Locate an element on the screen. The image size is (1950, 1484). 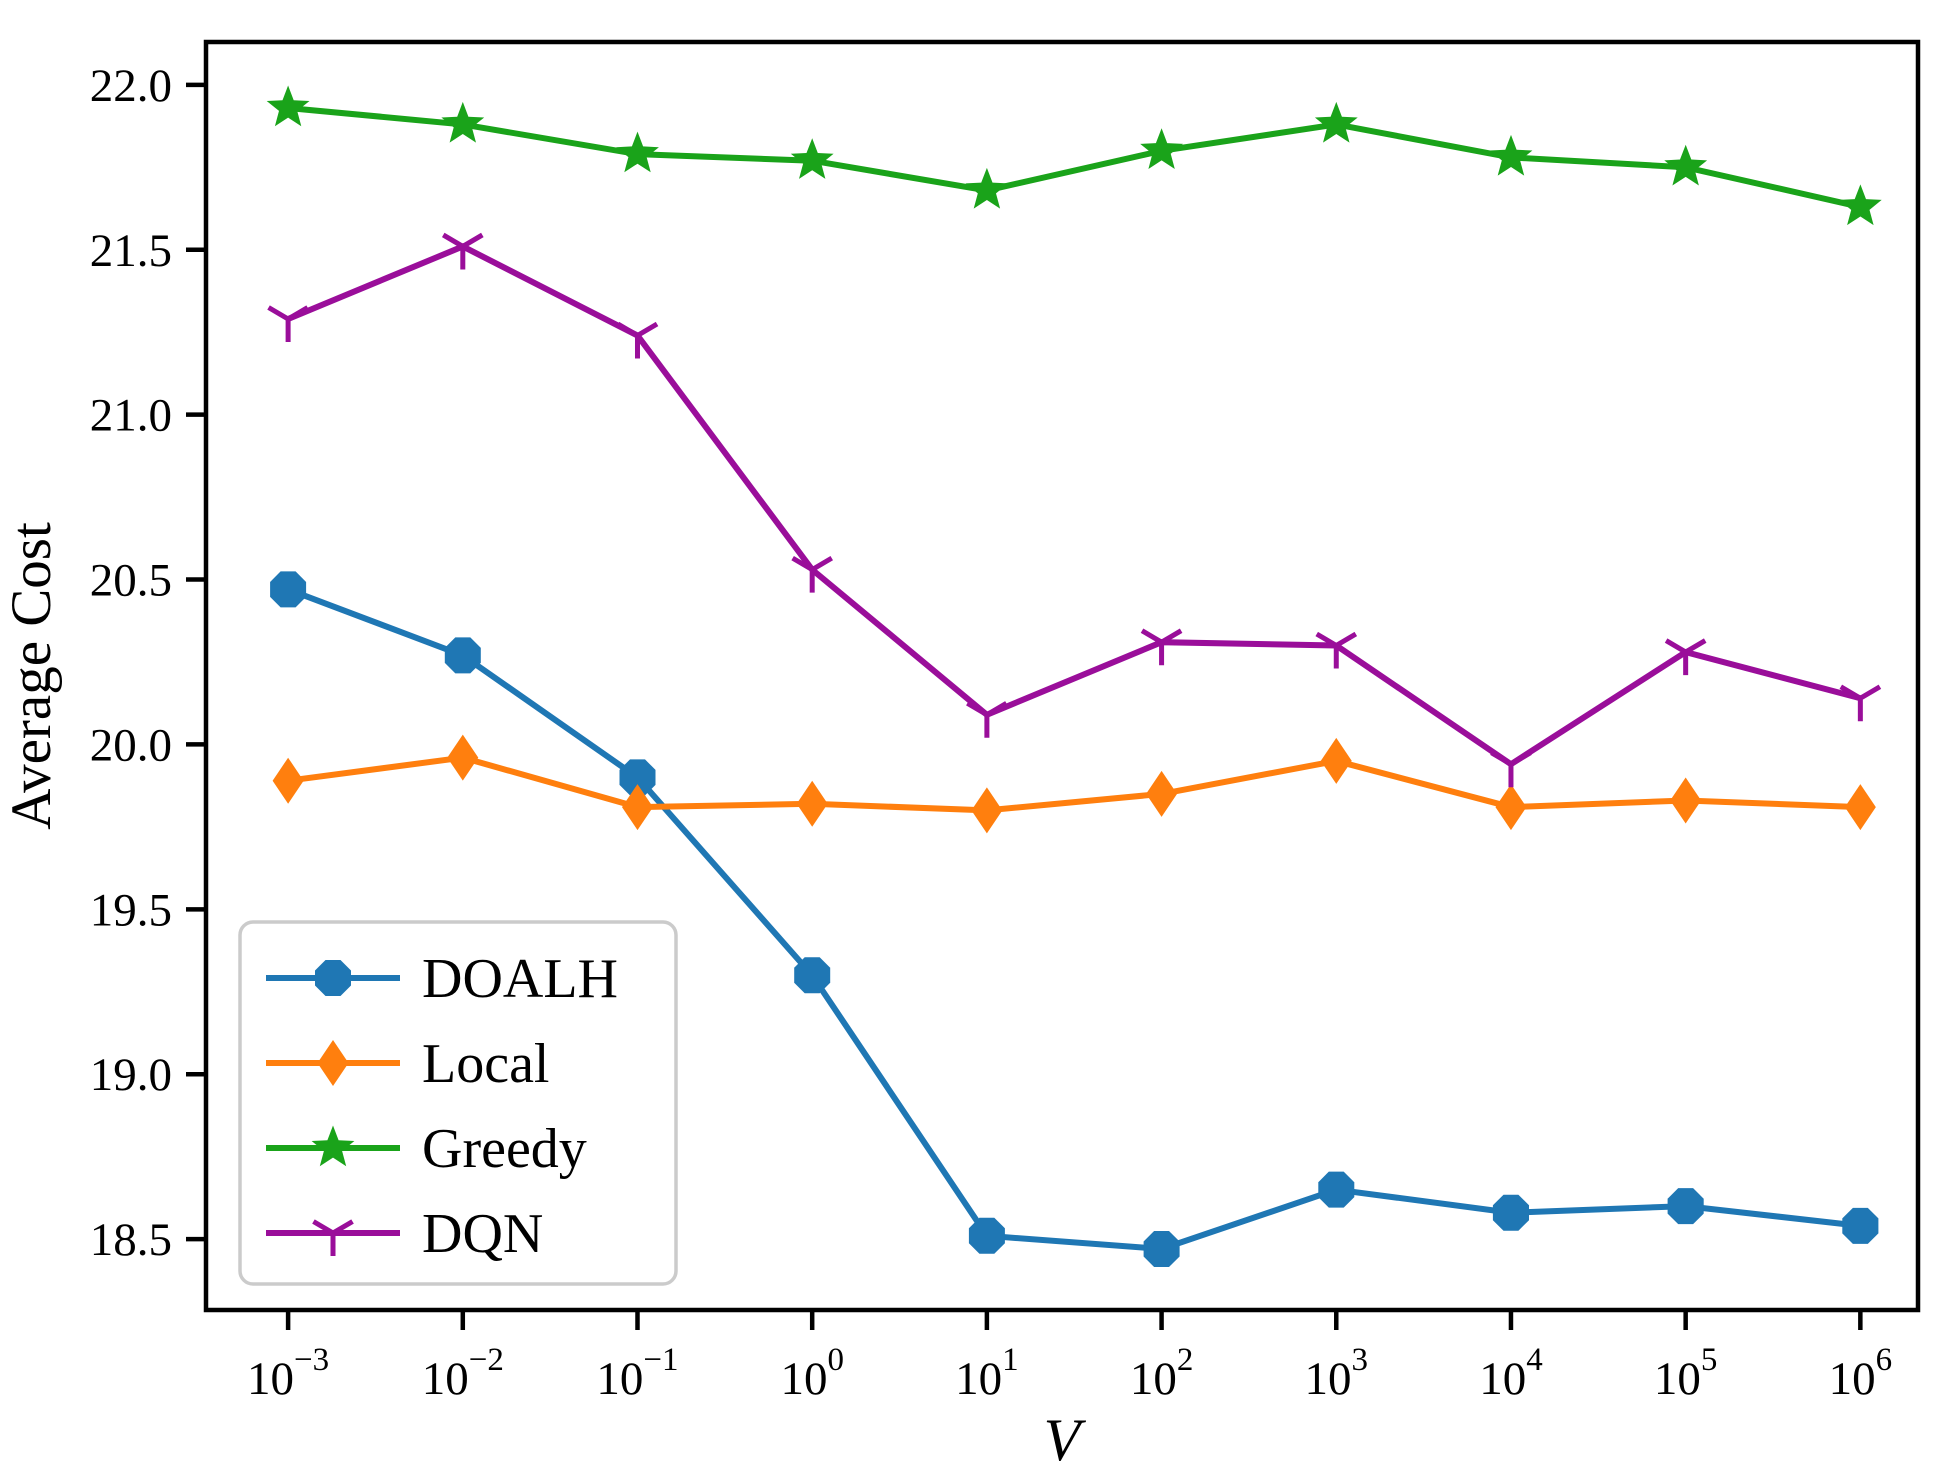
y-tick-label: 19.0 is located at coordinates (131, 1075).